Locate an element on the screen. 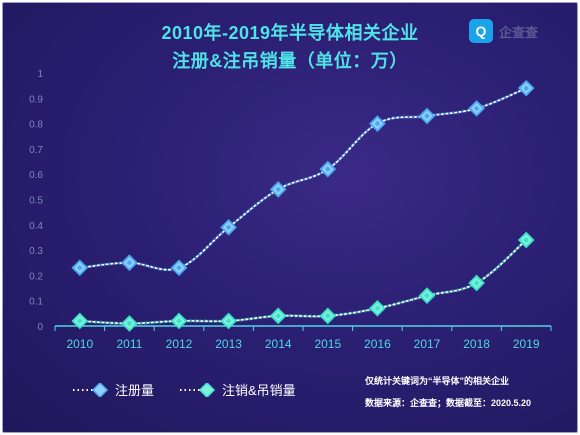  y-tick-label: 0.8 is located at coordinates (36, 125).